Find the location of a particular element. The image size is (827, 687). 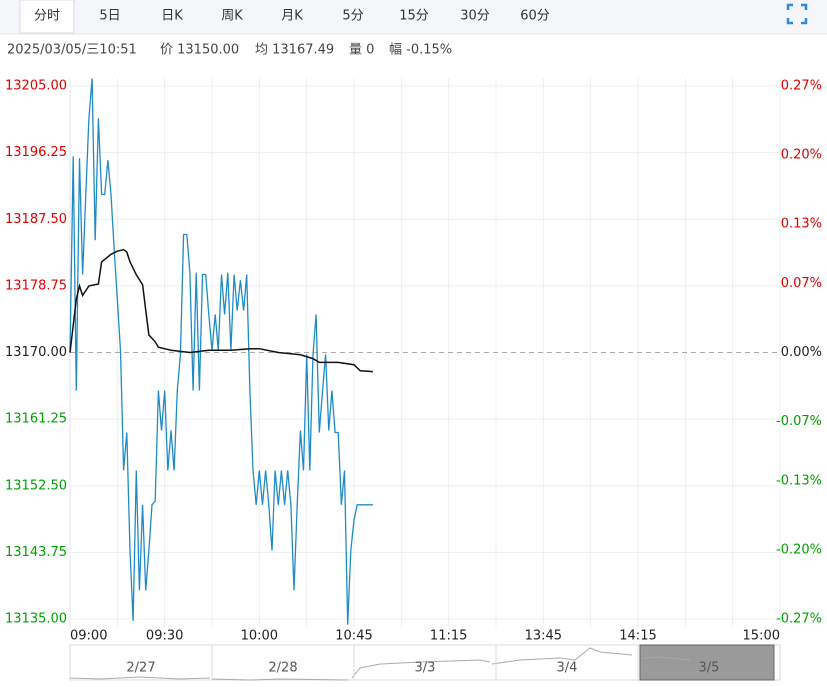

x-tick-label: 13:45 is located at coordinates (543, 636).